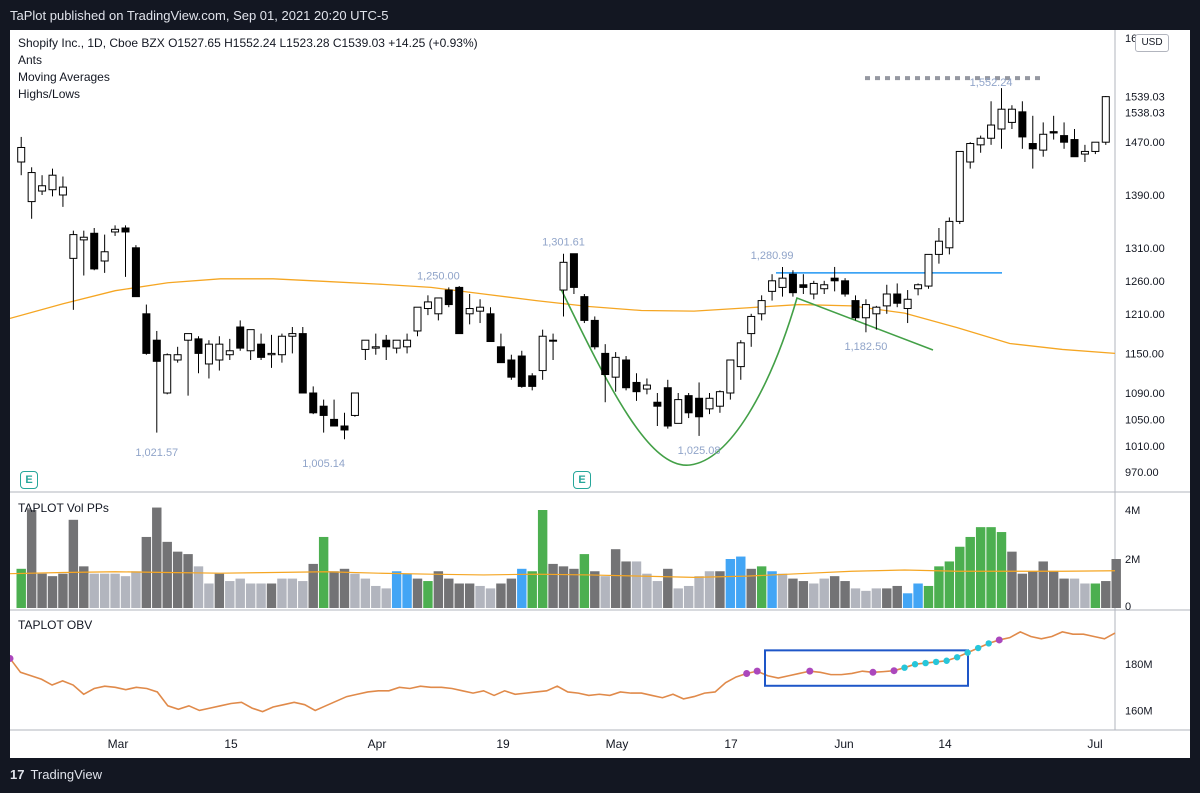 Image resolution: width=1200 pixels, height=793 pixels. I want to click on price-tick-label: 1090.00, so click(1145, 394).